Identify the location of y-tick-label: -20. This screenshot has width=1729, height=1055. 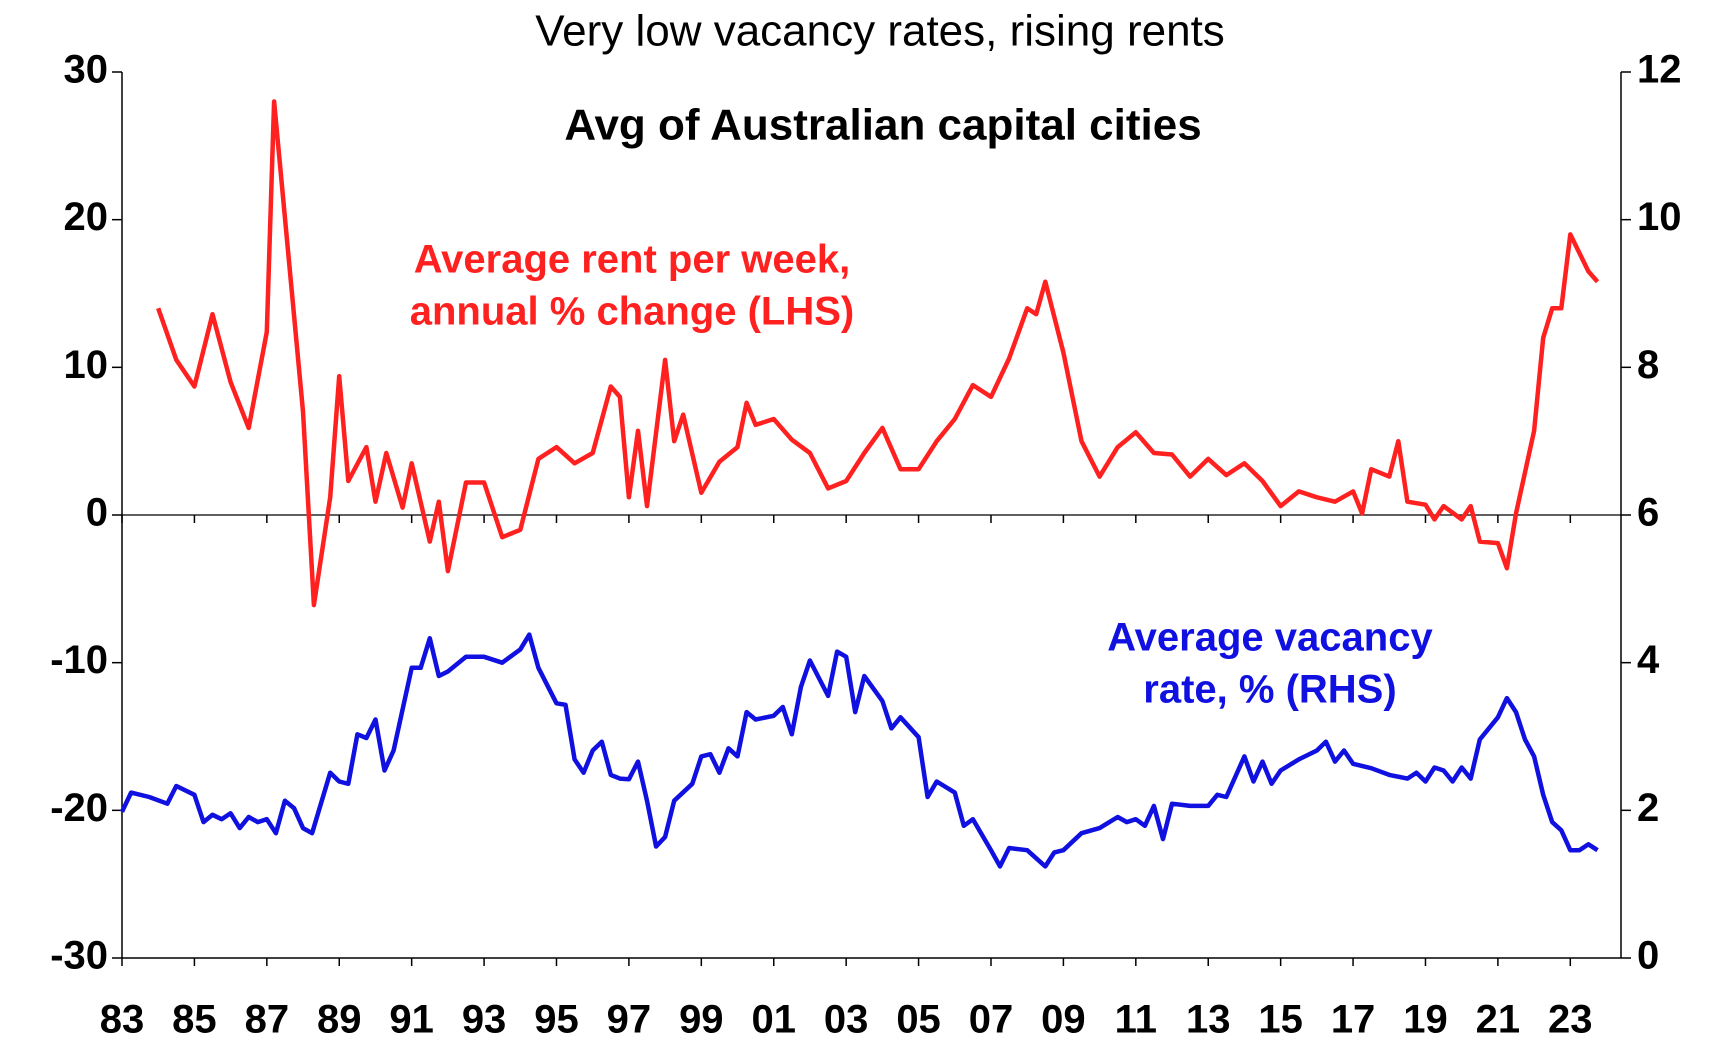
(79, 808).